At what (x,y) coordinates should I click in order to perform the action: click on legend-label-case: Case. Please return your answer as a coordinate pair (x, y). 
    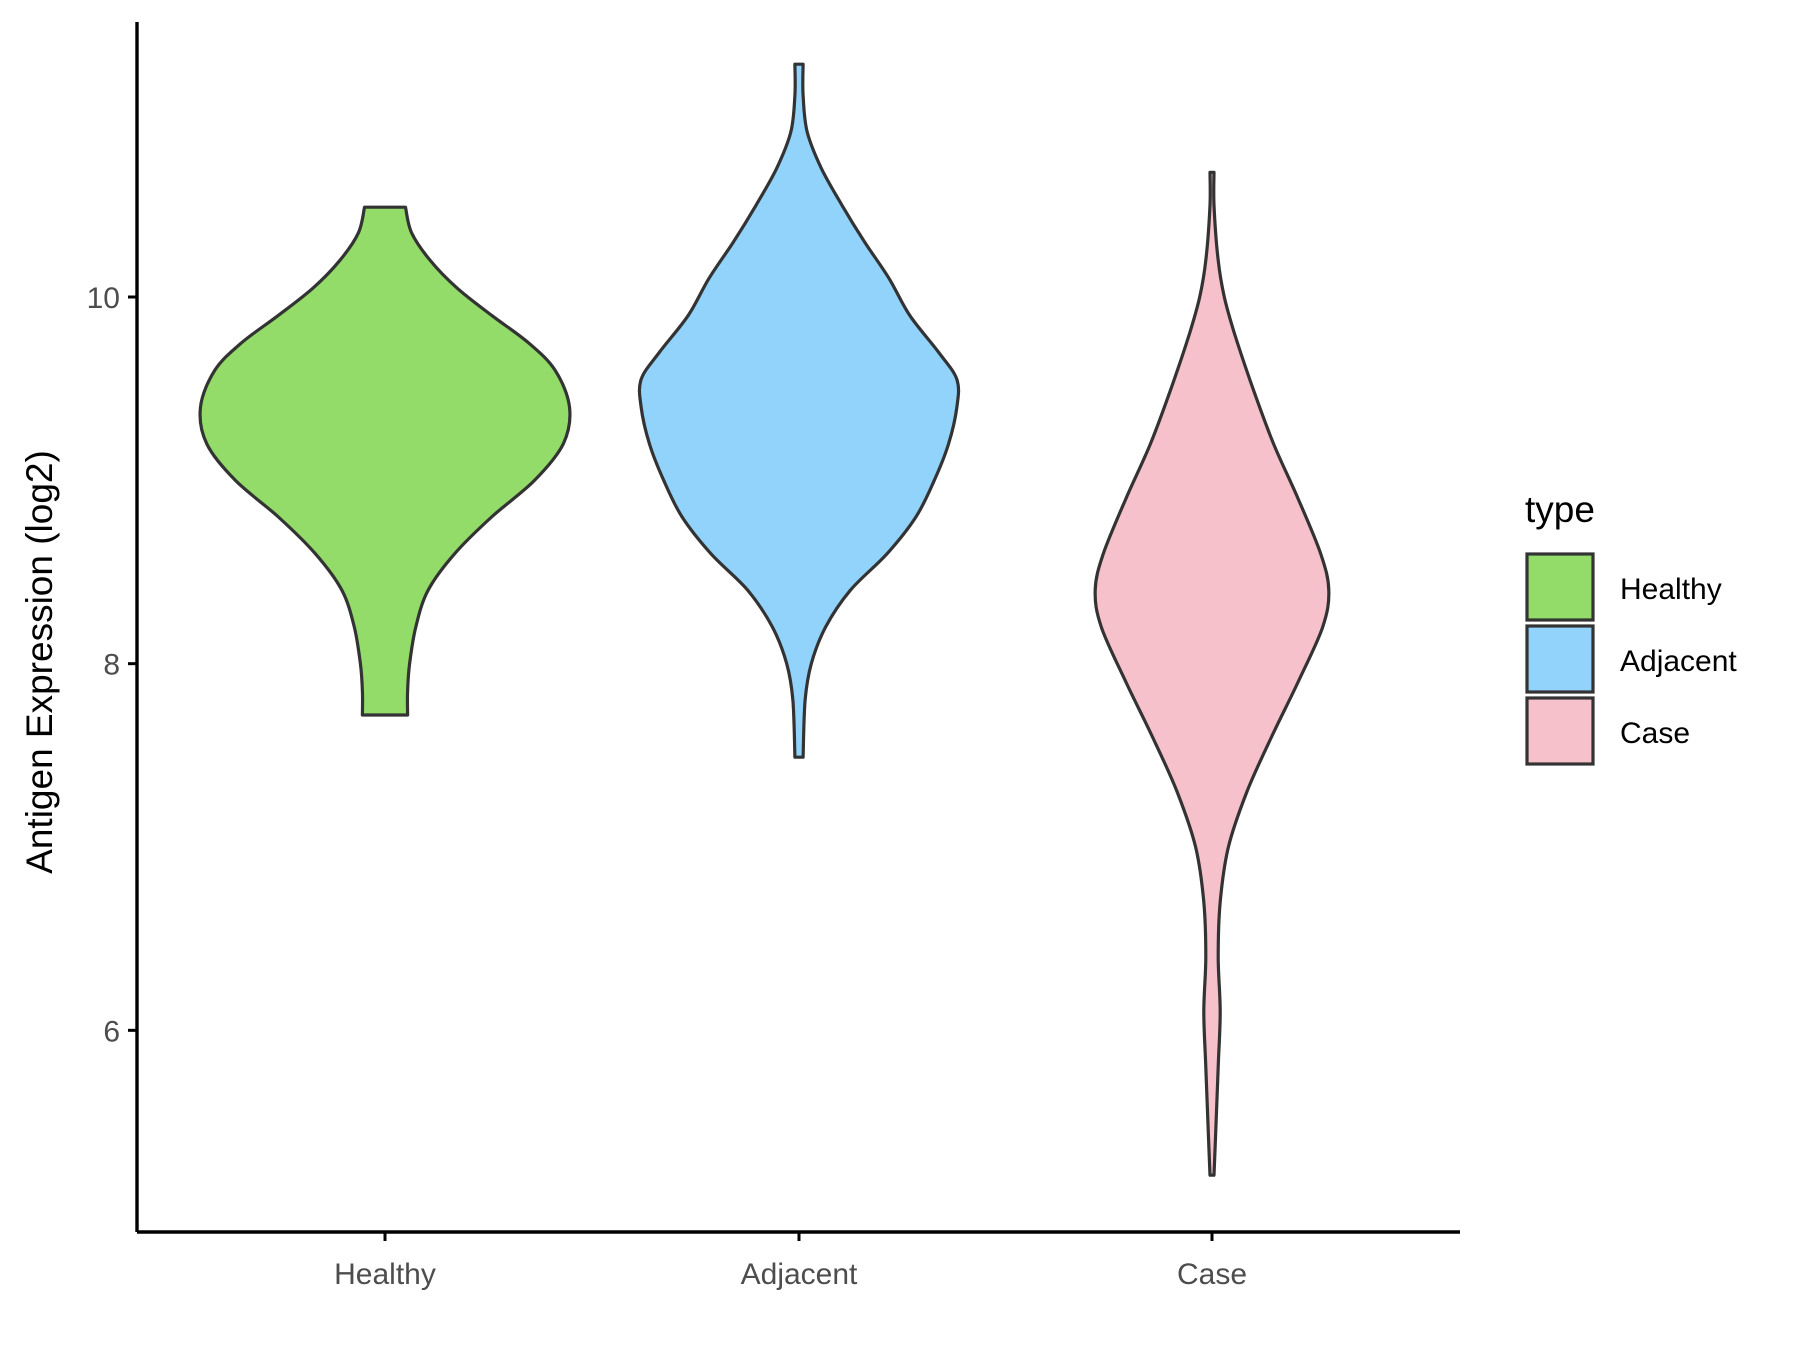
    Looking at the image, I should click on (1655, 733).